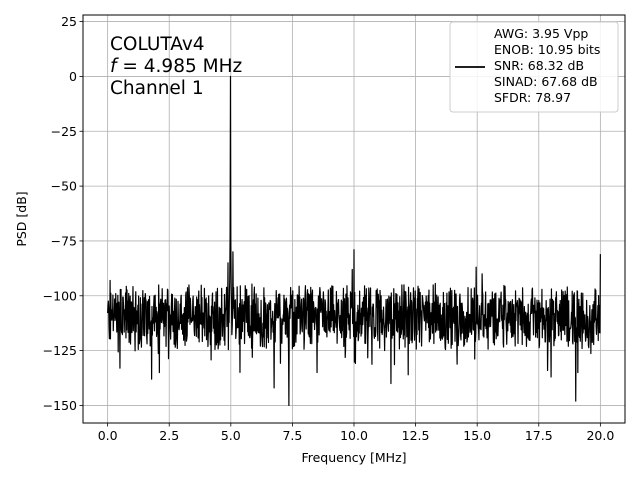 This screenshot has height=480, width=640. I want to click on x-axis-label: Frequency [MHz], so click(353, 457).